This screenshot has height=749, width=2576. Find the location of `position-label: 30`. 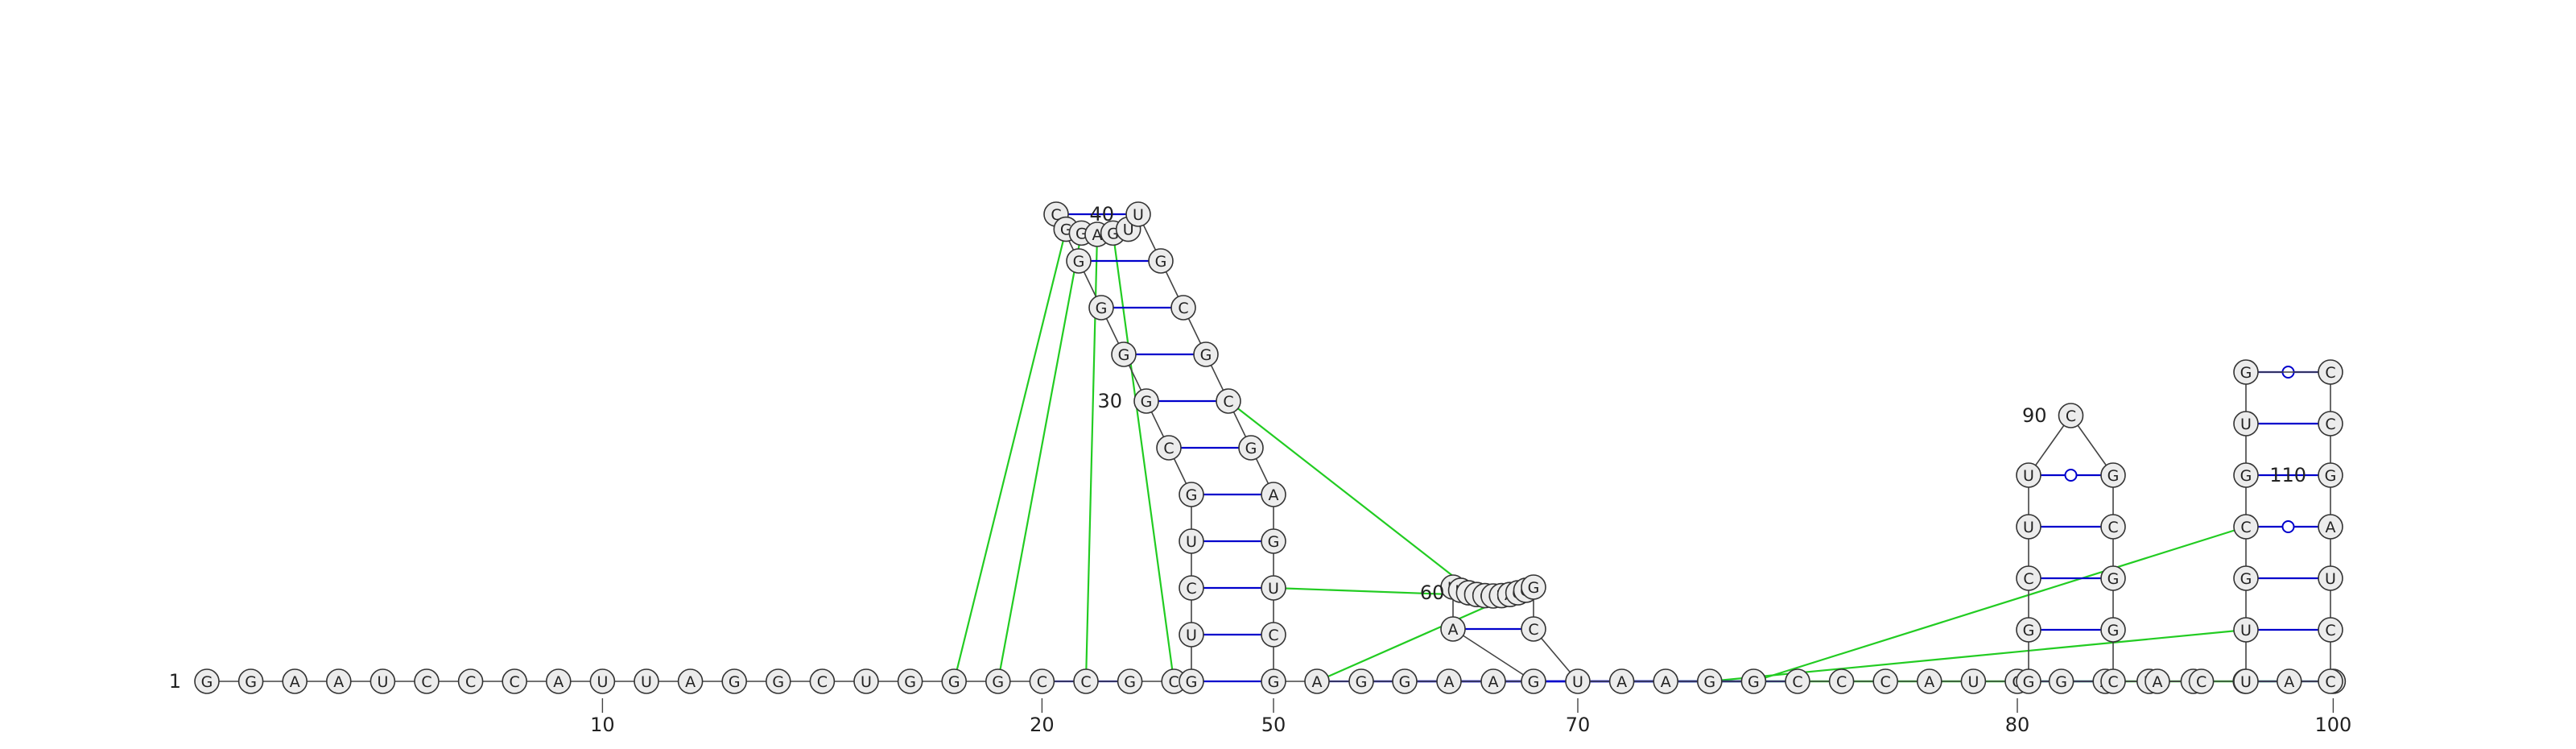

position-label: 30 is located at coordinates (1109, 401).